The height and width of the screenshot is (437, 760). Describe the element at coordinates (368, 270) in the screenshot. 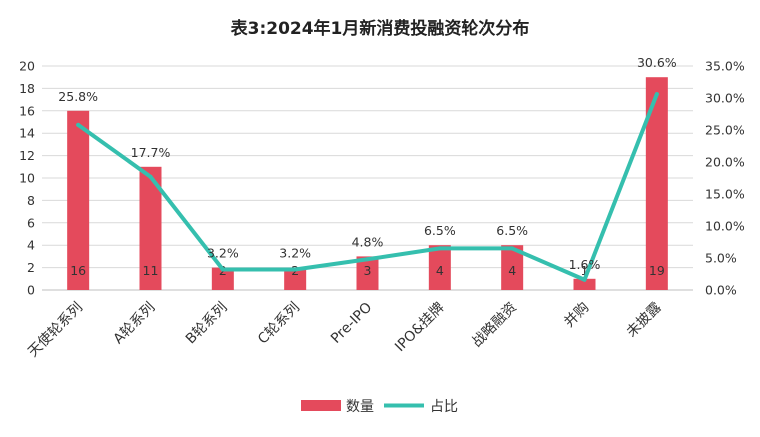

I see `bar-value-label: 3` at that location.